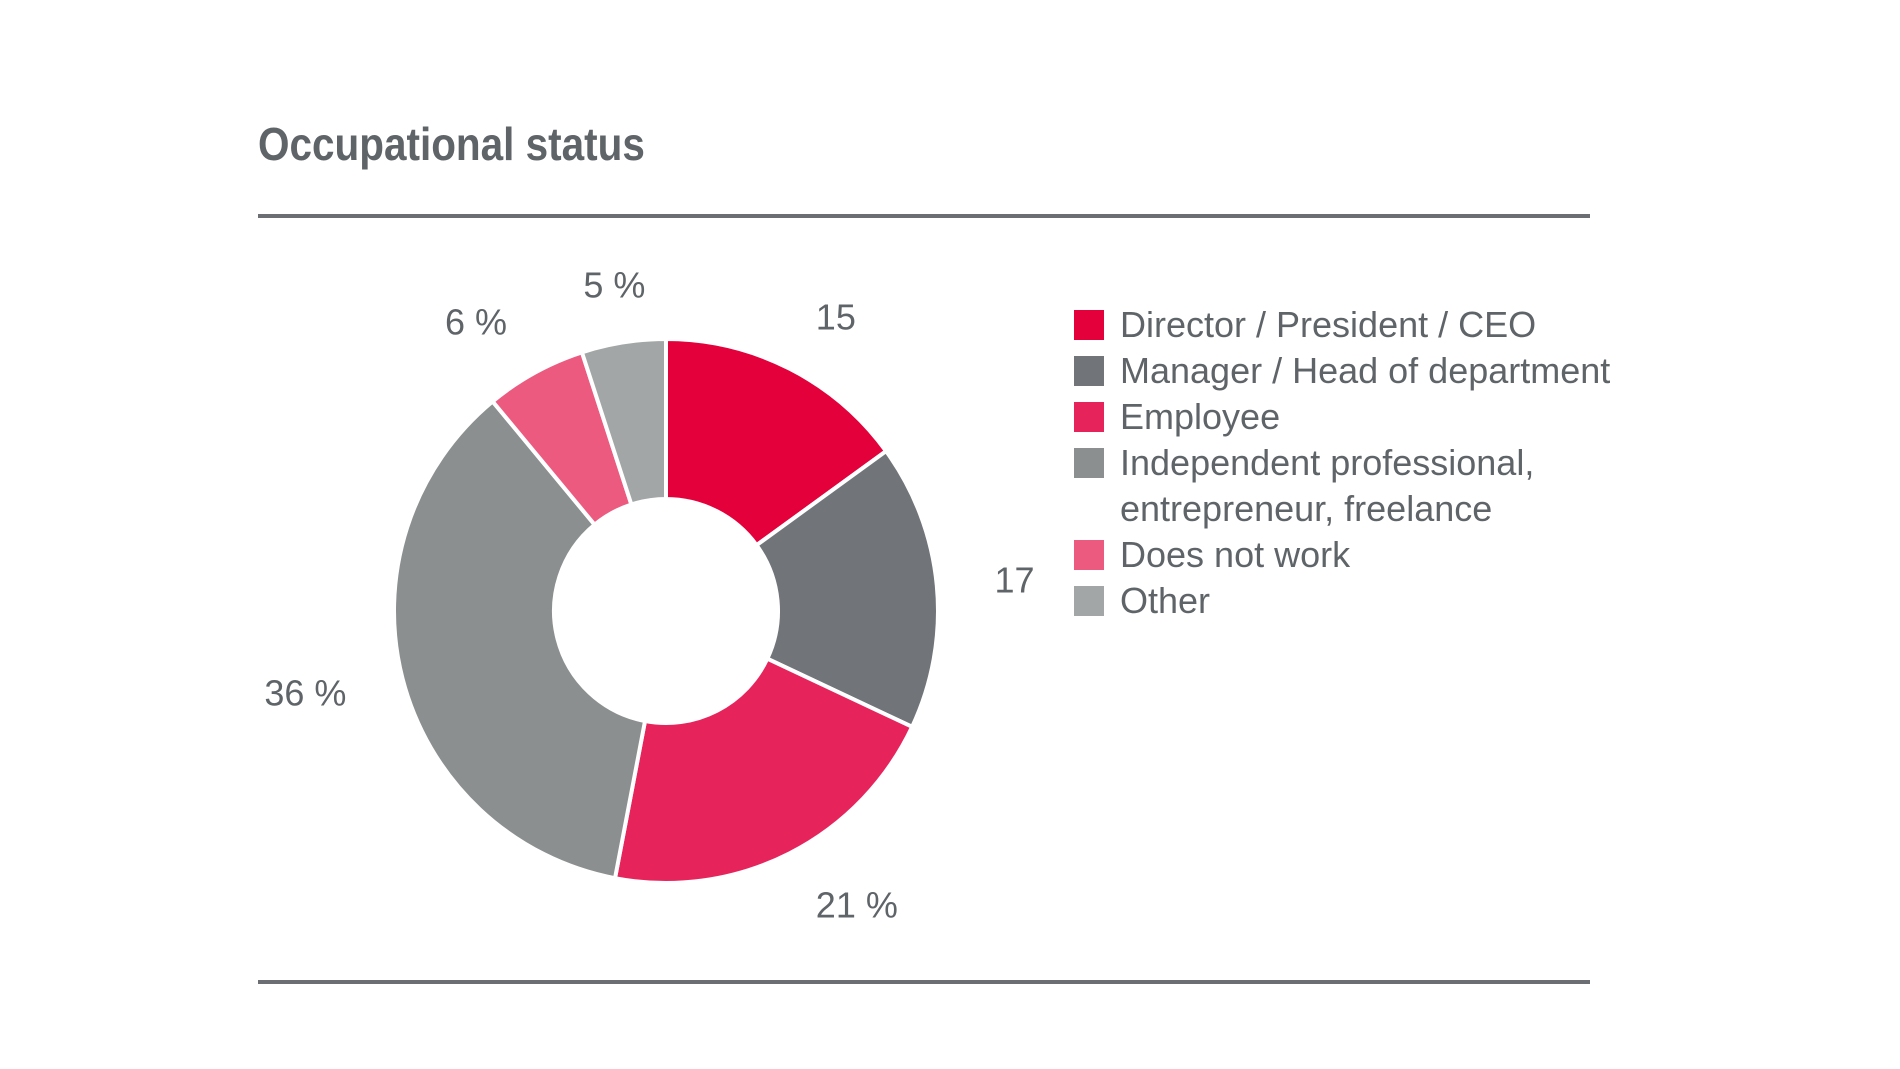 The height and width of the screenshot is (1069, 1900). What do you see at coordinates (451, 144) in the screenshot?
I see `chart-title: Occupational status` at bounding box center [451, 144].